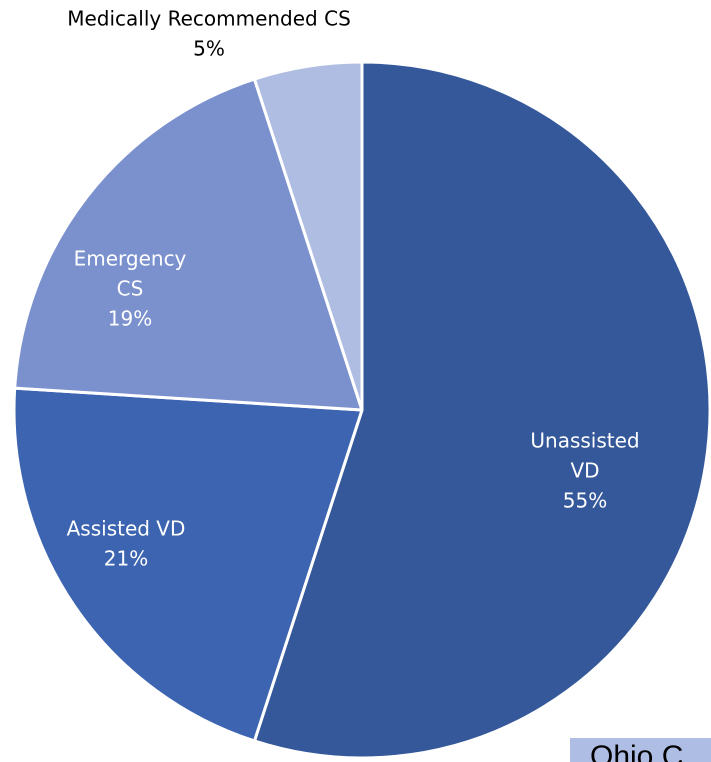  I want to click on pie-slice-percent: 19%, so click(130, 319).